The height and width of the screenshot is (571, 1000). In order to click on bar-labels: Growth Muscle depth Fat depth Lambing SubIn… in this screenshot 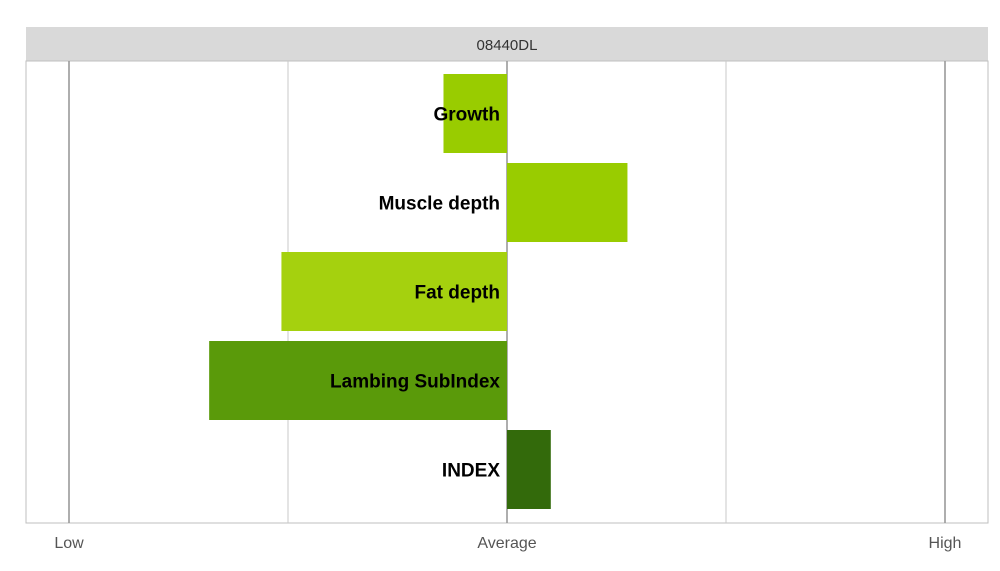, I will do `click(415, 293)`.